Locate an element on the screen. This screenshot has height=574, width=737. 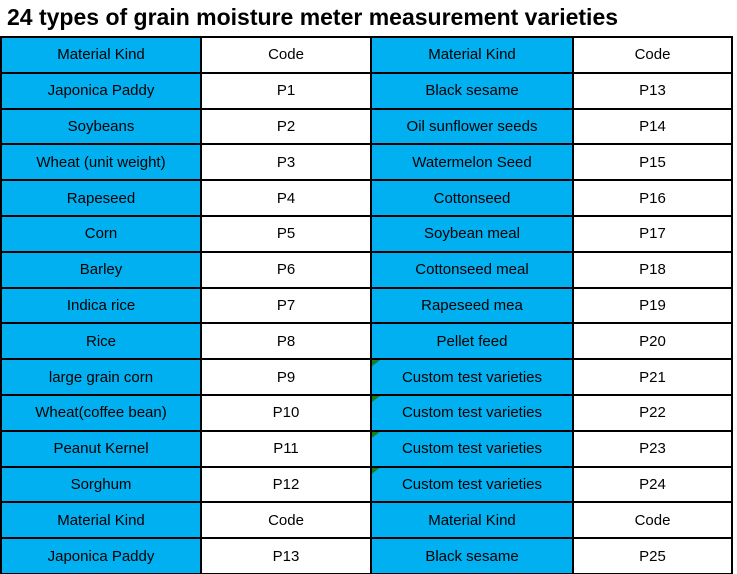
material-cell: Barley is located at coordinates (101, 269).